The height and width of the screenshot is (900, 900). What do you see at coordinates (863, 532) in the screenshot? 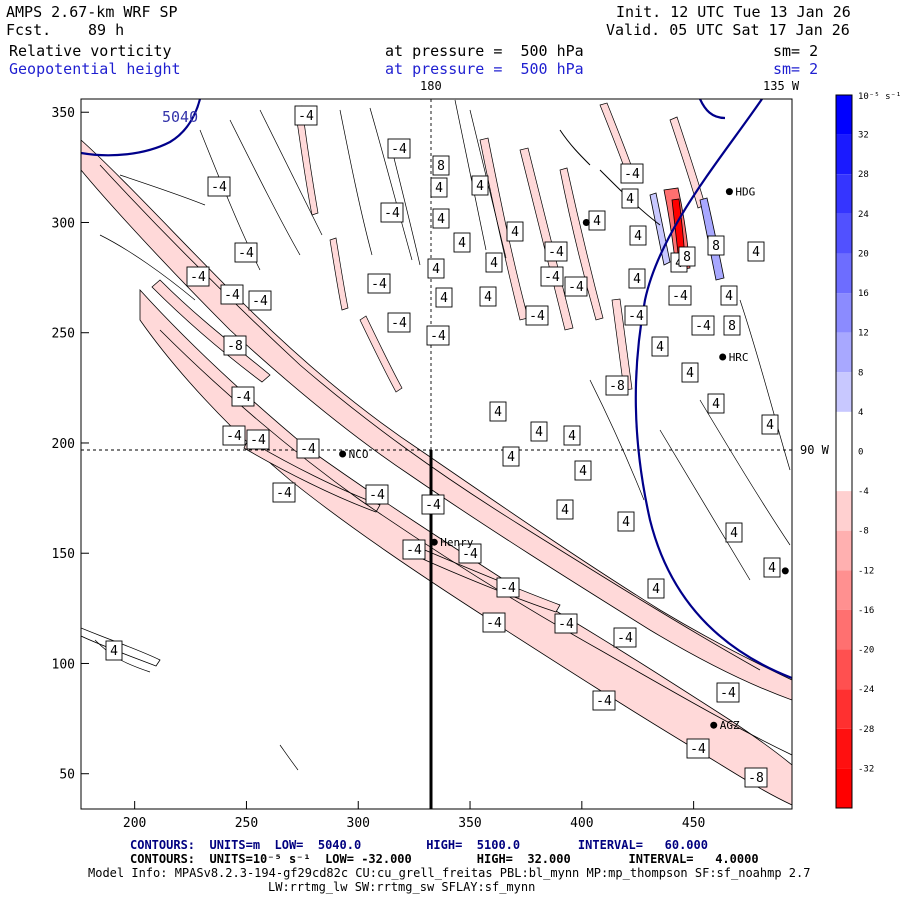
I see `colorbar-level: -8` at bounding box center [863, 532].